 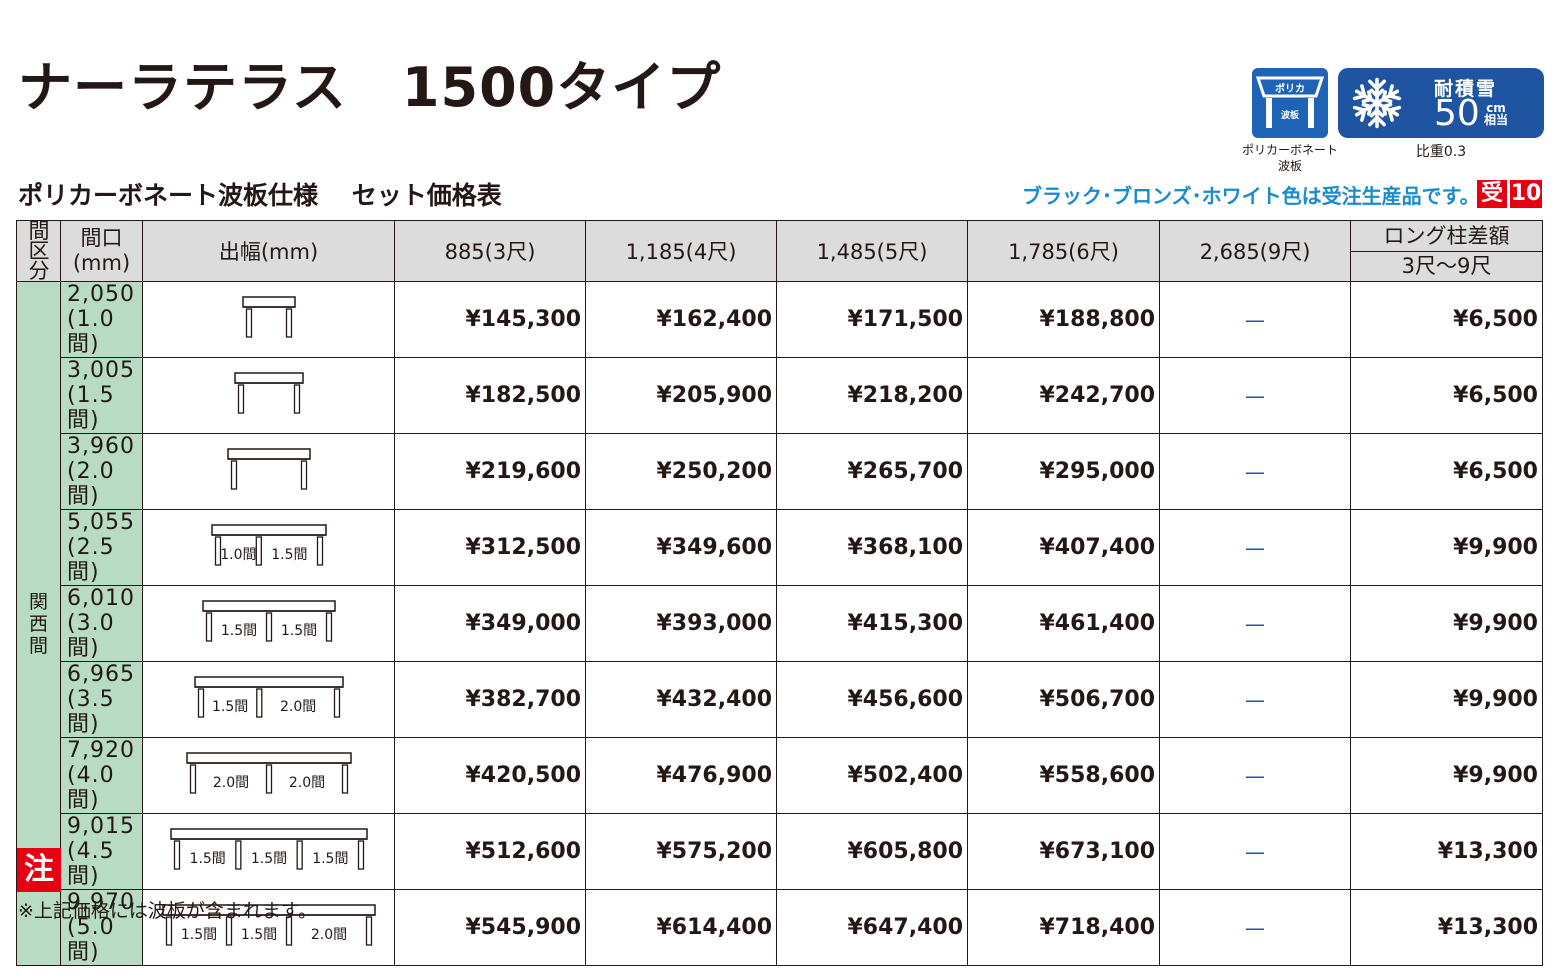 I want to click on price-cell: ¥162,400, so click(x=681, y=319).